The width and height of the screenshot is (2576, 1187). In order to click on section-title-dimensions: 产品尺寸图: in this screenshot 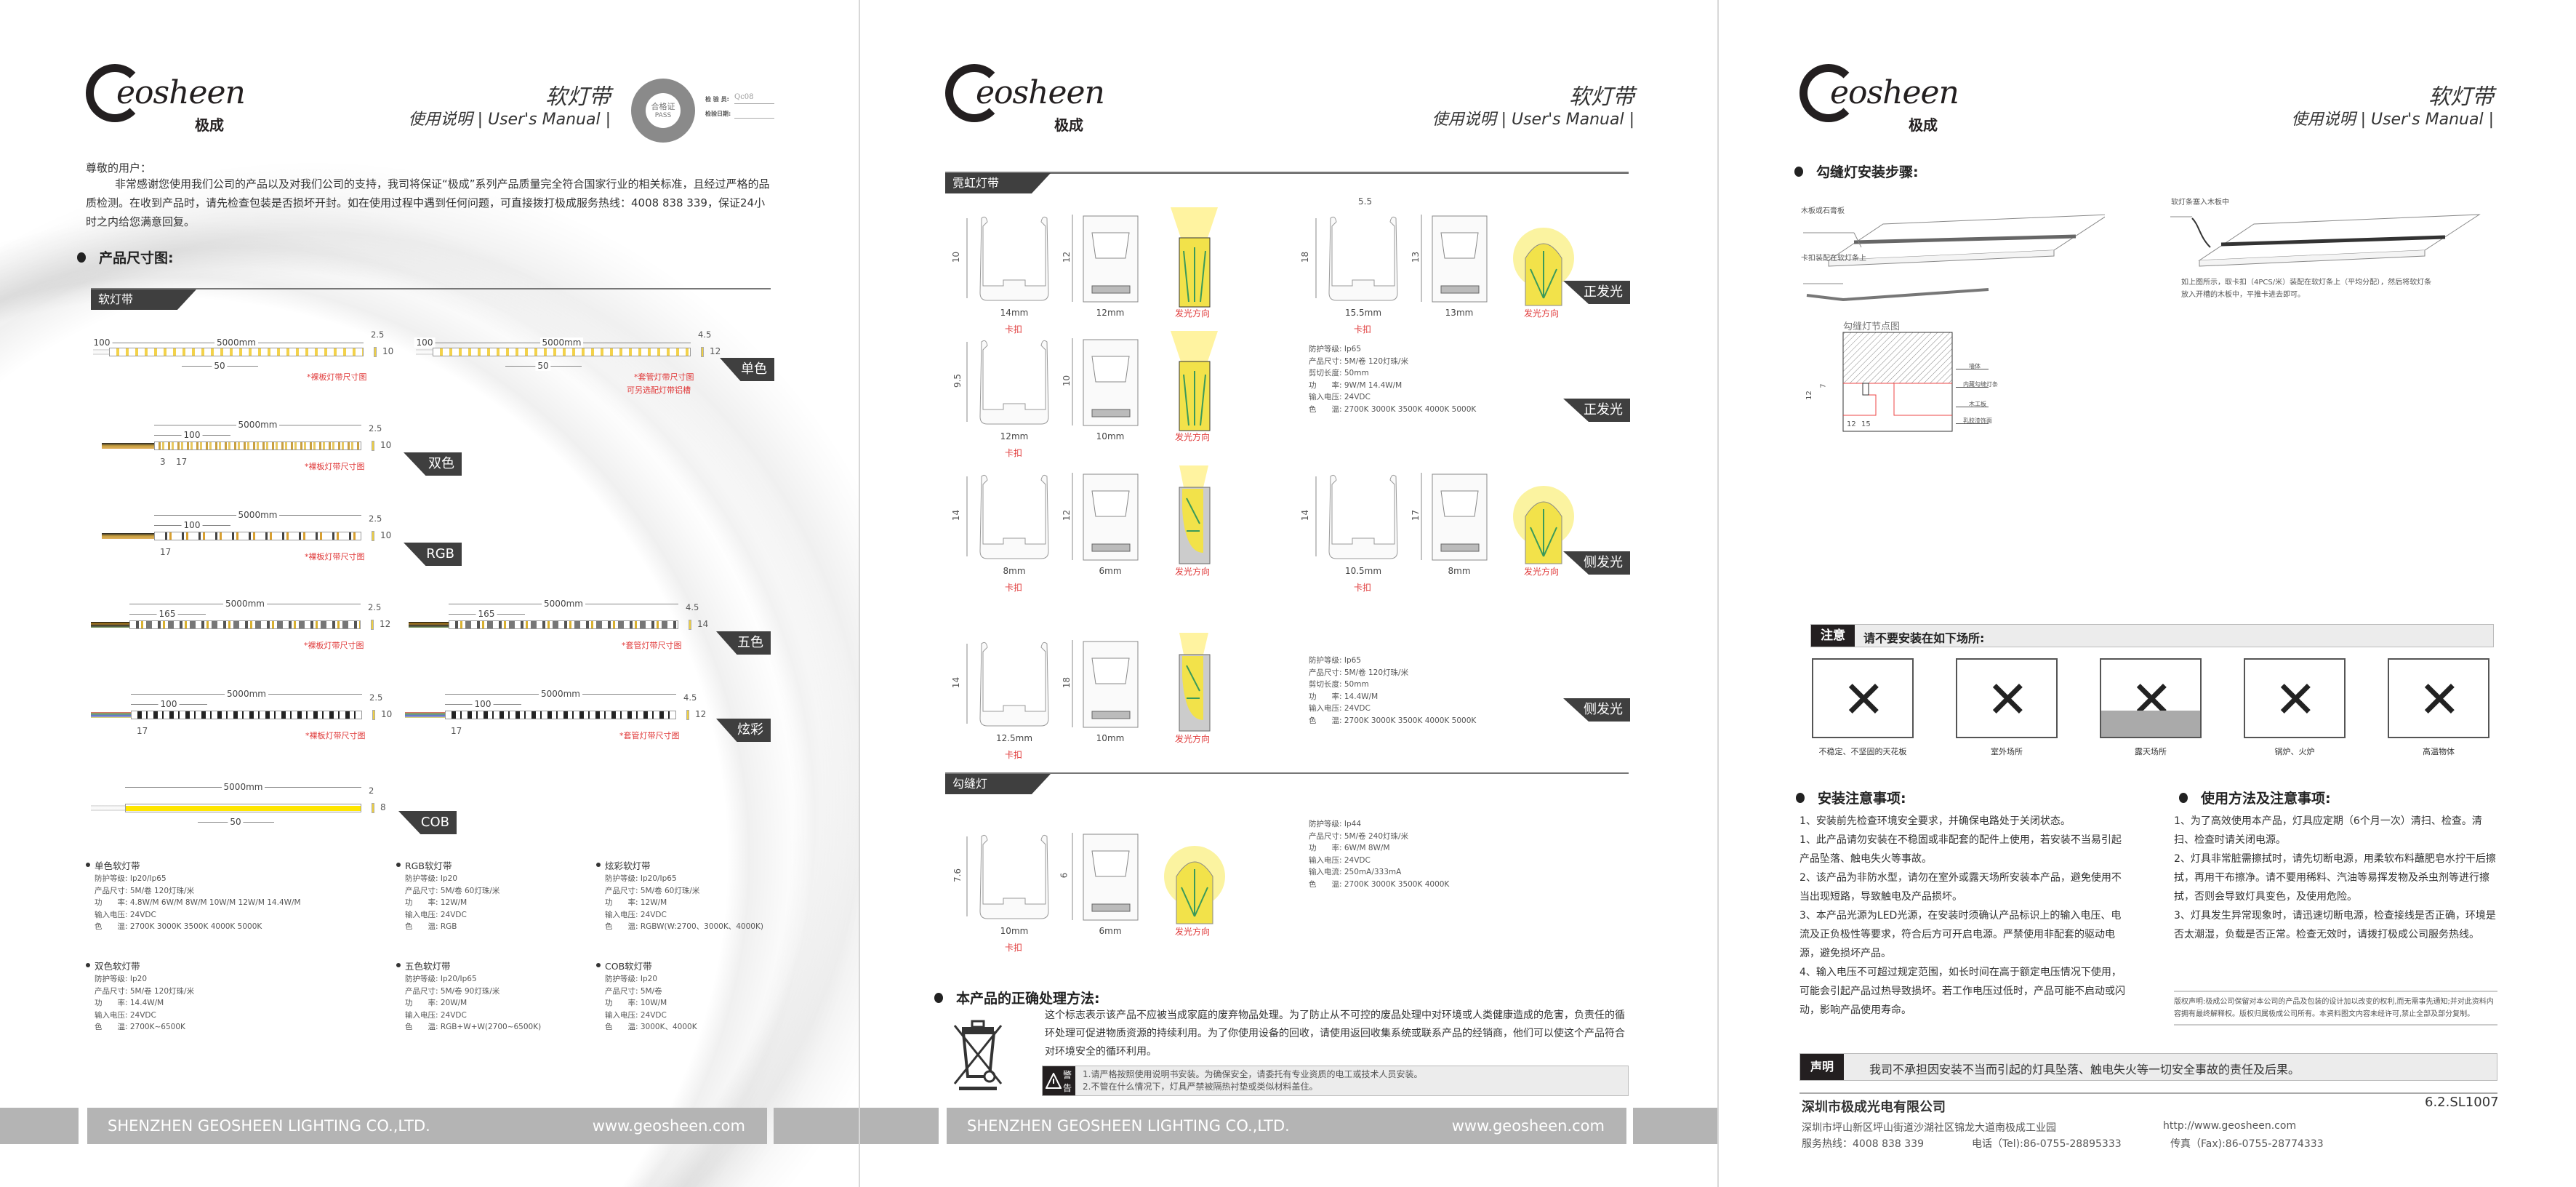, I will do `click(125, 257)`.